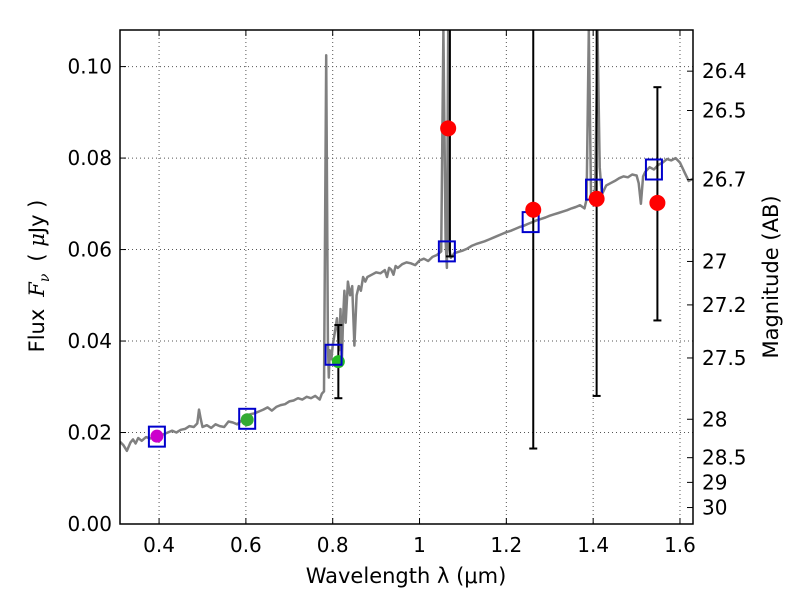 The width and height of the screenshot is (800, 600). Describe the element at coordinates (724, 180) in the screenshot. I see `y2-tick-label: 26.7` at that location.